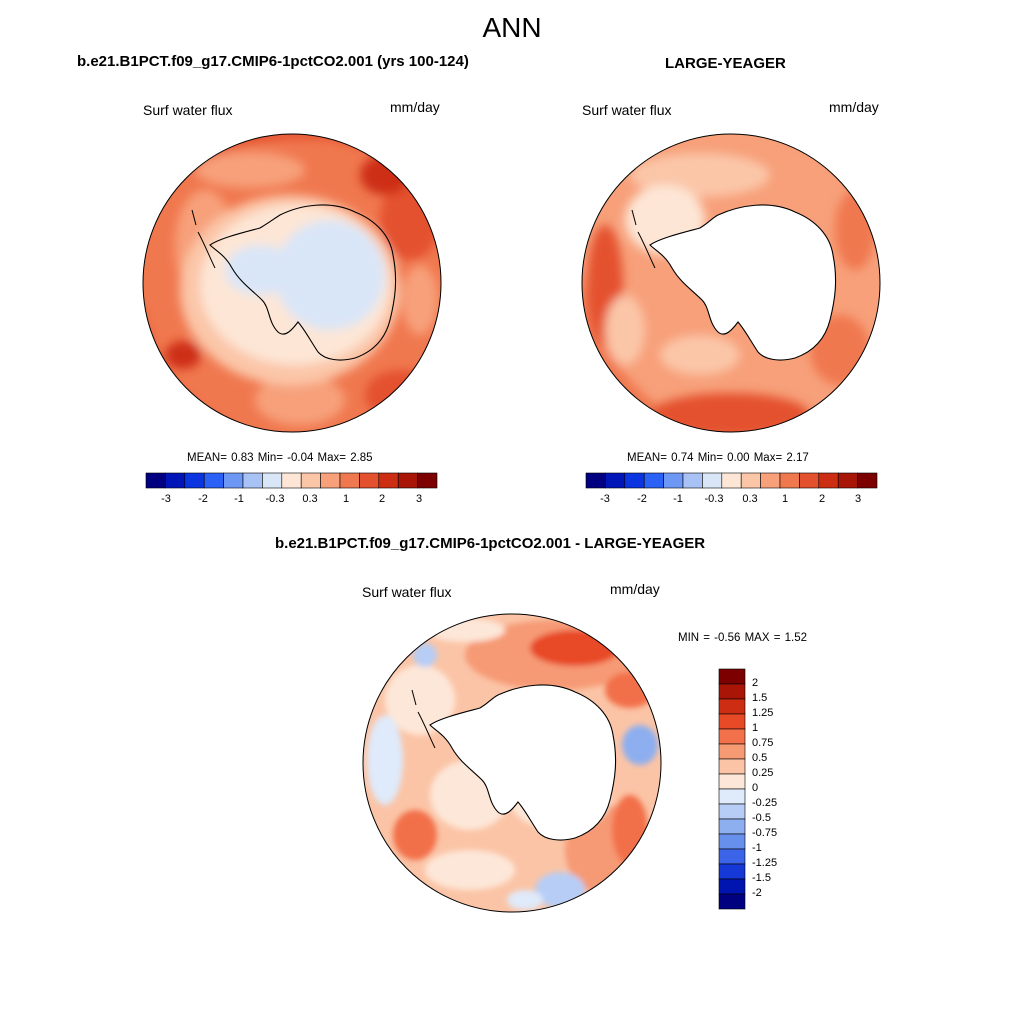  I want to click on colorbar-tick-label: -1.25, so click(765, 863).